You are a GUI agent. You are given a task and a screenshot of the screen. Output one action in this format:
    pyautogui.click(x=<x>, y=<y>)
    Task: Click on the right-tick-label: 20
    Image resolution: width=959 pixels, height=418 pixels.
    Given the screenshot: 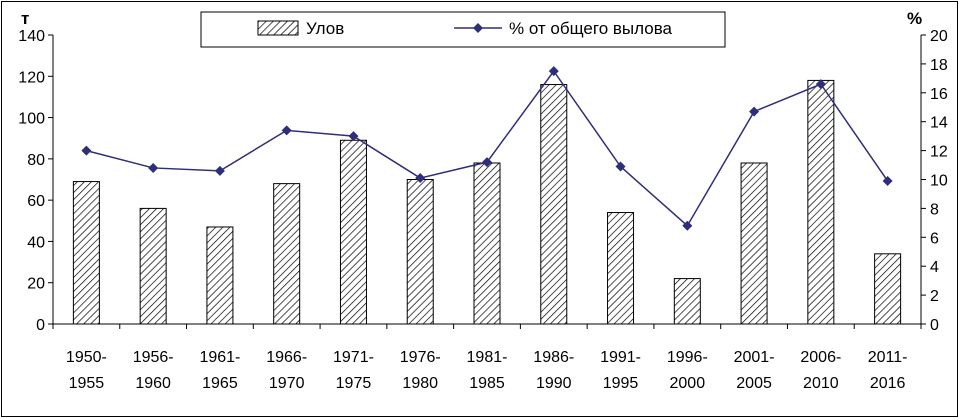 What is the action you would take?
    pyautogui.click(x=939, y=36)
    